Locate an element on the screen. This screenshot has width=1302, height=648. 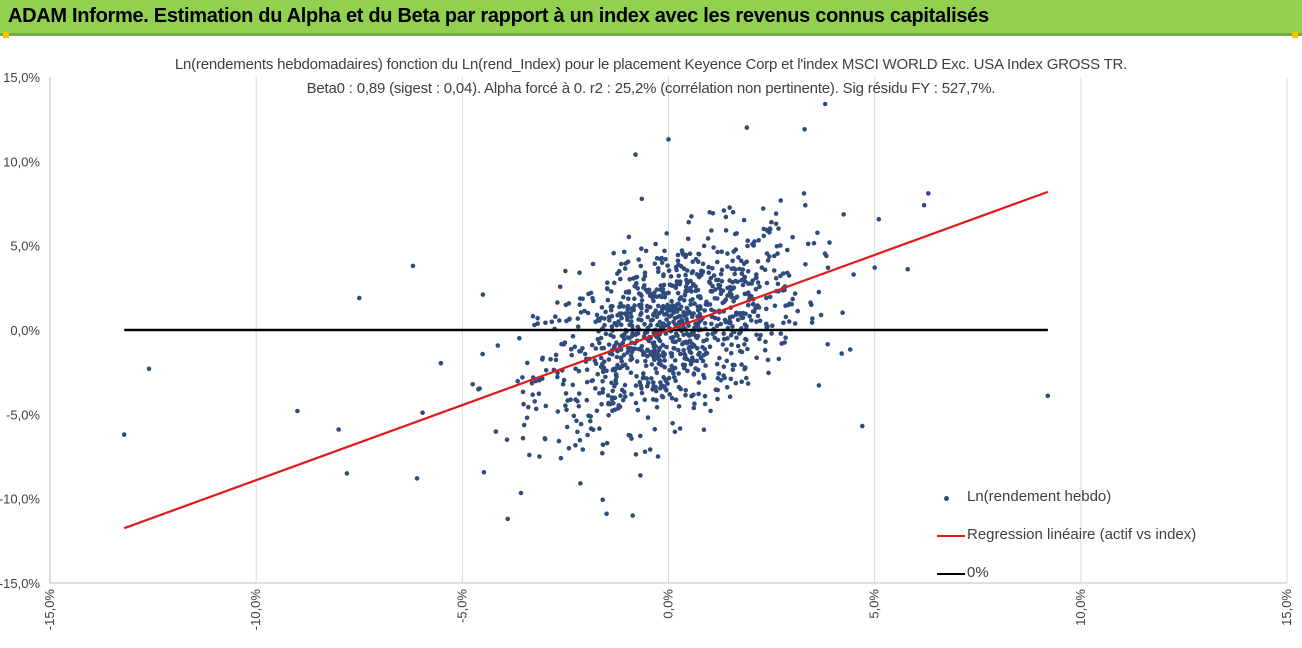
y-tick-label: 0,0% is located at coordinates (25, 330).